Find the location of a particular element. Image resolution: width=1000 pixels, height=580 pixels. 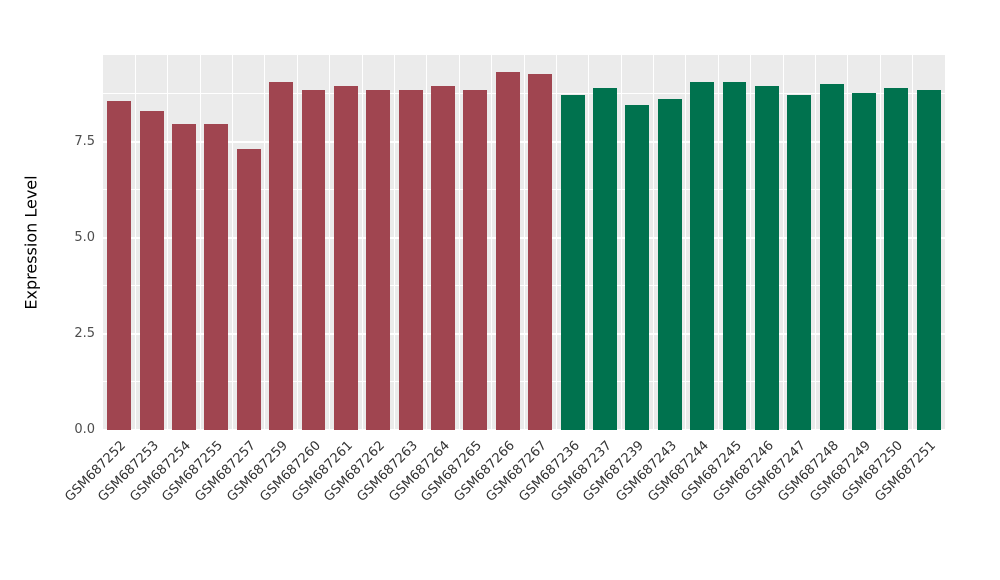

y-axis-title: Expression Level is located at coordinates (31, 242).